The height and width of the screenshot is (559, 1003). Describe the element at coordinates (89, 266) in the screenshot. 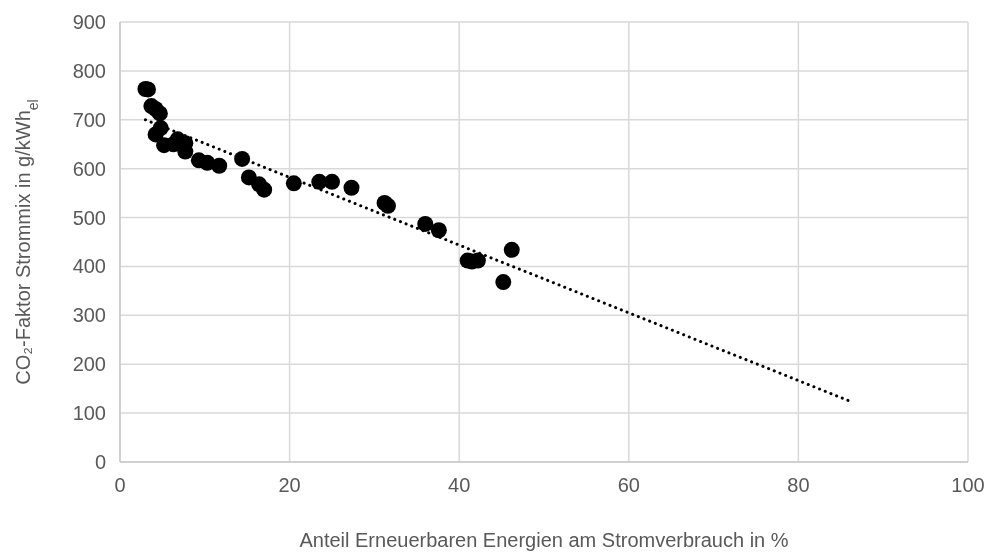

I see `y-tick-label: 400` at that location.